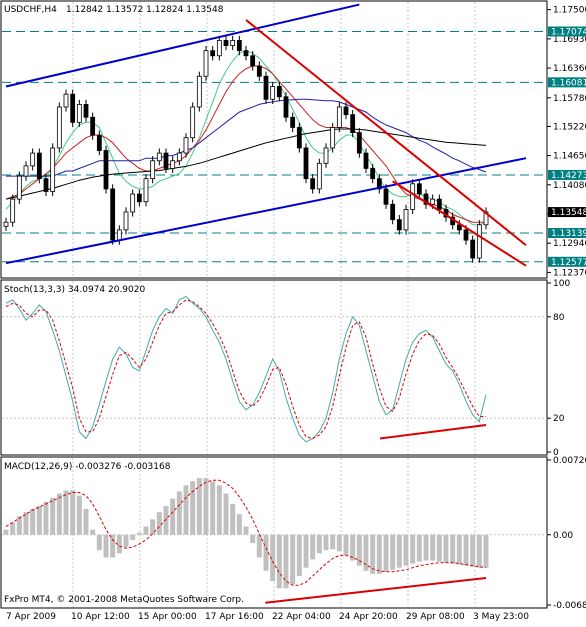 Image resolution: width=586 pixels, height=627 pixels. What do you see at coordinates (569, 99) in the screenshot?
I see `price-tick-label: 1.15780` at bounding box center [569, 99].